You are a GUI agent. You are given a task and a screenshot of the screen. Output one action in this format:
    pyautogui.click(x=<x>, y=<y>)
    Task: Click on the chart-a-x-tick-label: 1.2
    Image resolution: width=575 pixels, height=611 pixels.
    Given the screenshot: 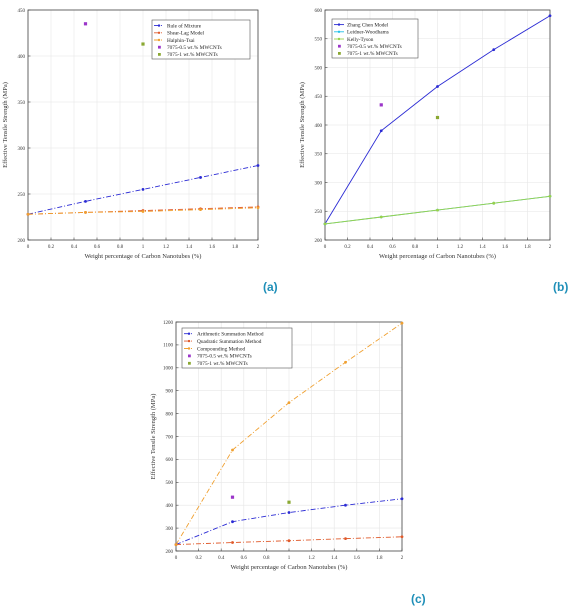 What is the action you would take?
    pyautogui.click(x=166, y=247)
    